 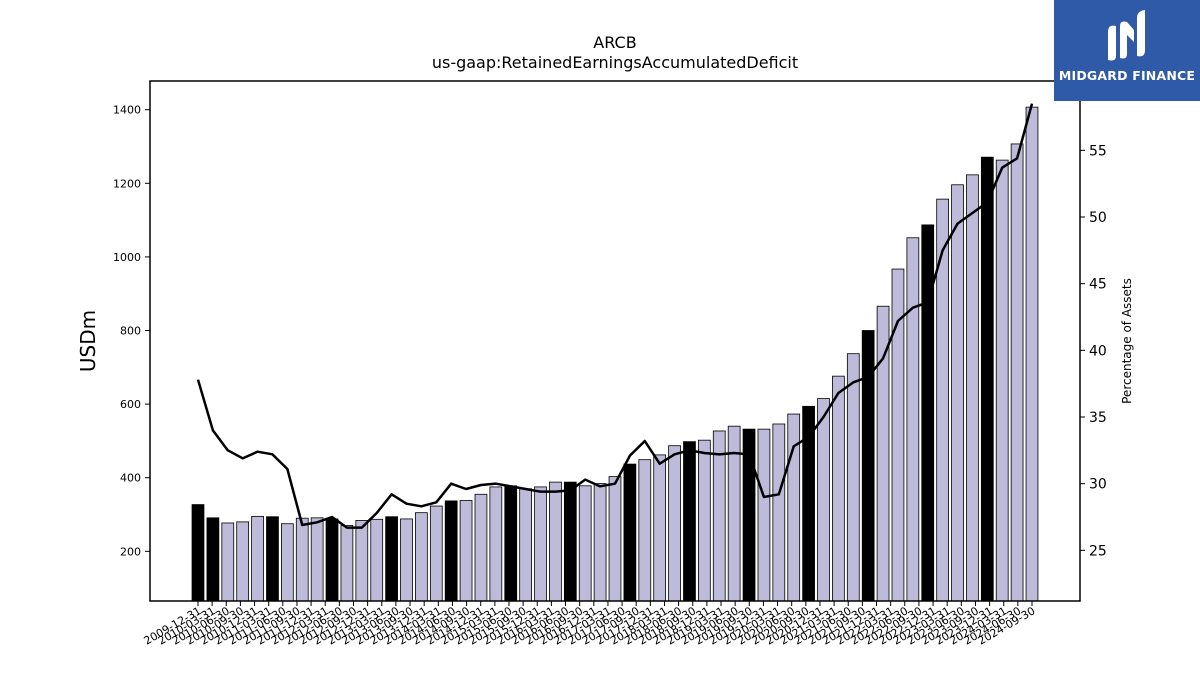 I want to click on right-axis-ticks: 25 30 35 40 45 50 55, so click(x=1093, y=351).